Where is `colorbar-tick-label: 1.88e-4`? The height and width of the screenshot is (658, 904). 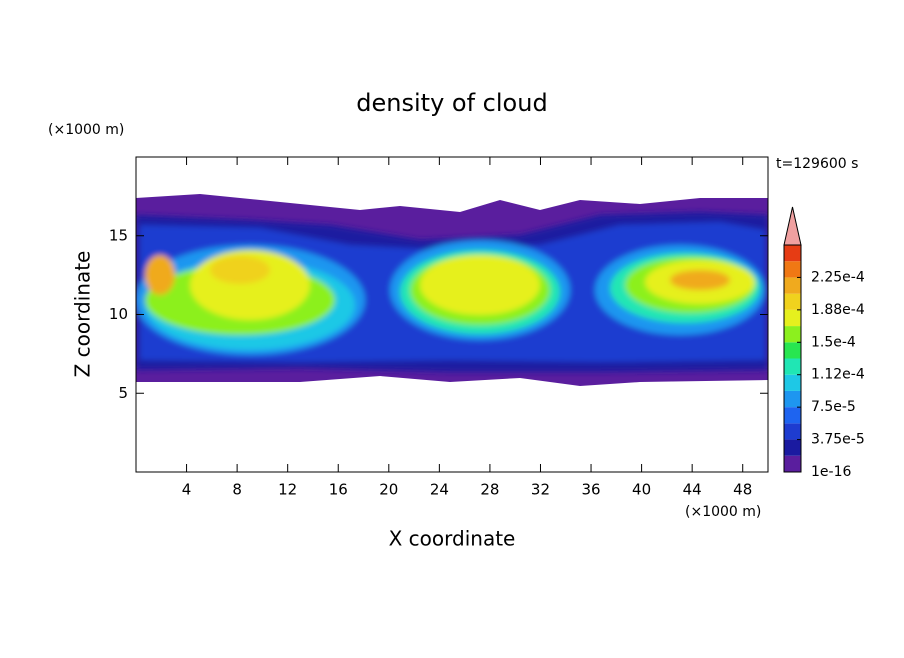 colorbar-tick-label: 1.88e-4 is located at coordinates (838, 310).